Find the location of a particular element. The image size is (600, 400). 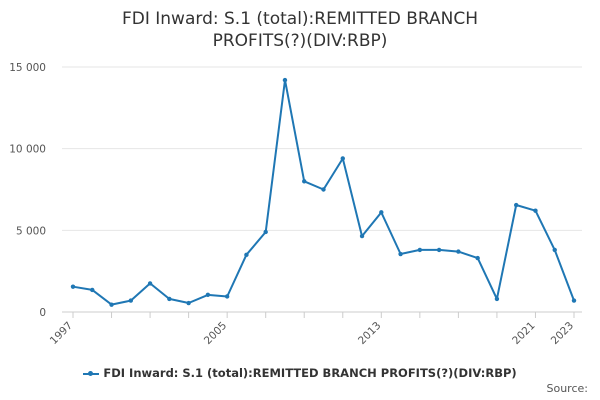

x-tick-label: 2013 is located at coordinates (369, 333).